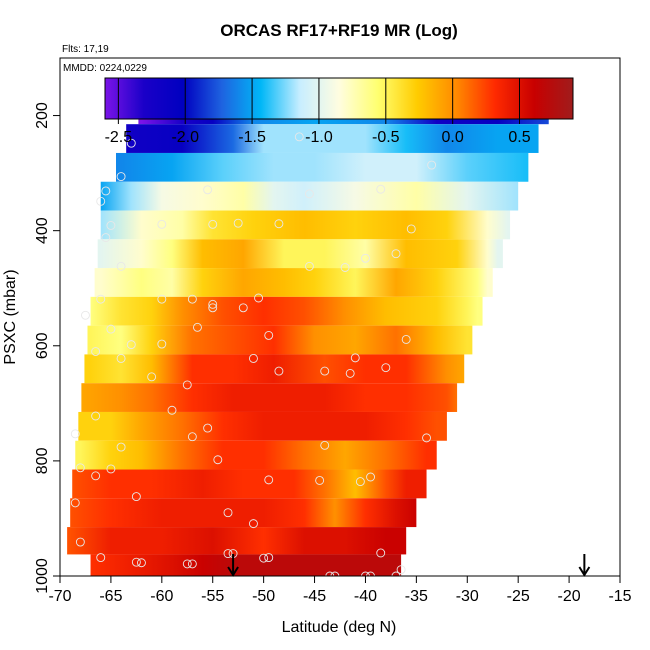 This screenshot has height=650, width=650. I want to click on x-tick-label: -60, so click(161, 596).